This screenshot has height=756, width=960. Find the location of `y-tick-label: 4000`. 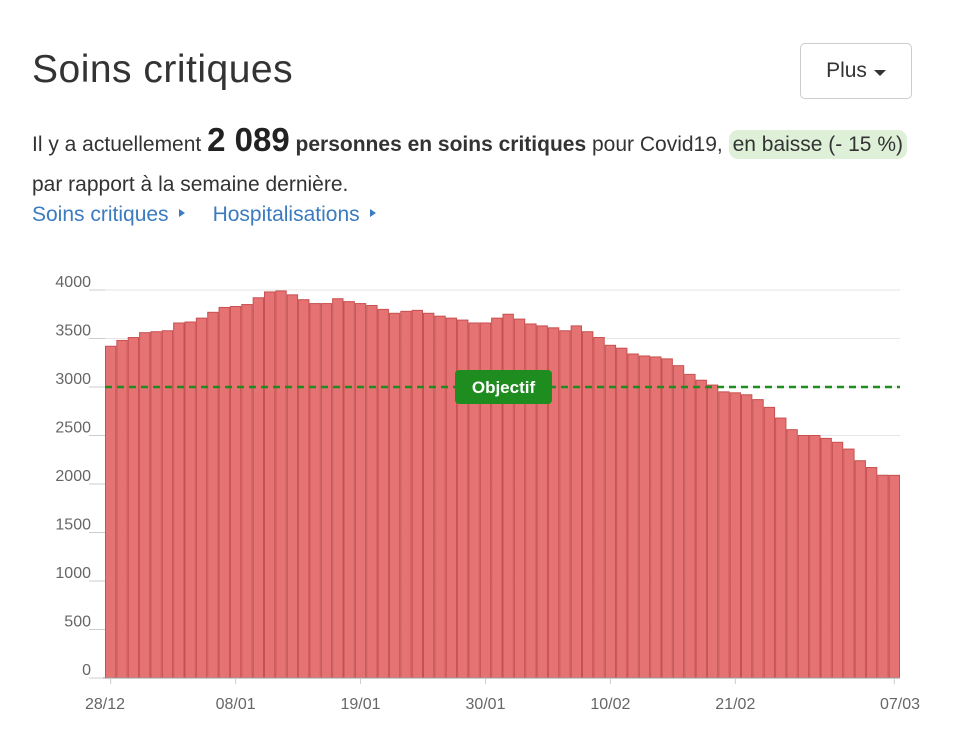

y-tick-label: 4000 is located at coordinates (73, 282).